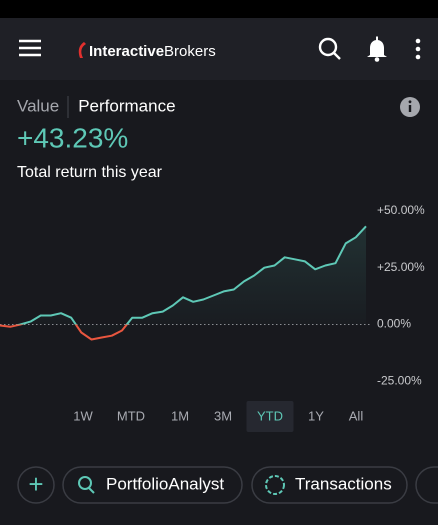 The image size is (438, 525). I want to click on more-actions-button, so click(426, 485).